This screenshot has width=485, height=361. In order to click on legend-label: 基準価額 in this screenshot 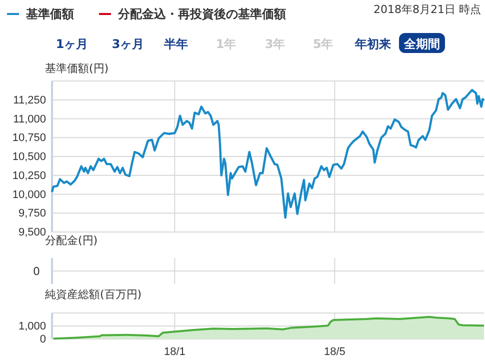, I will do `click(49, 14)`.